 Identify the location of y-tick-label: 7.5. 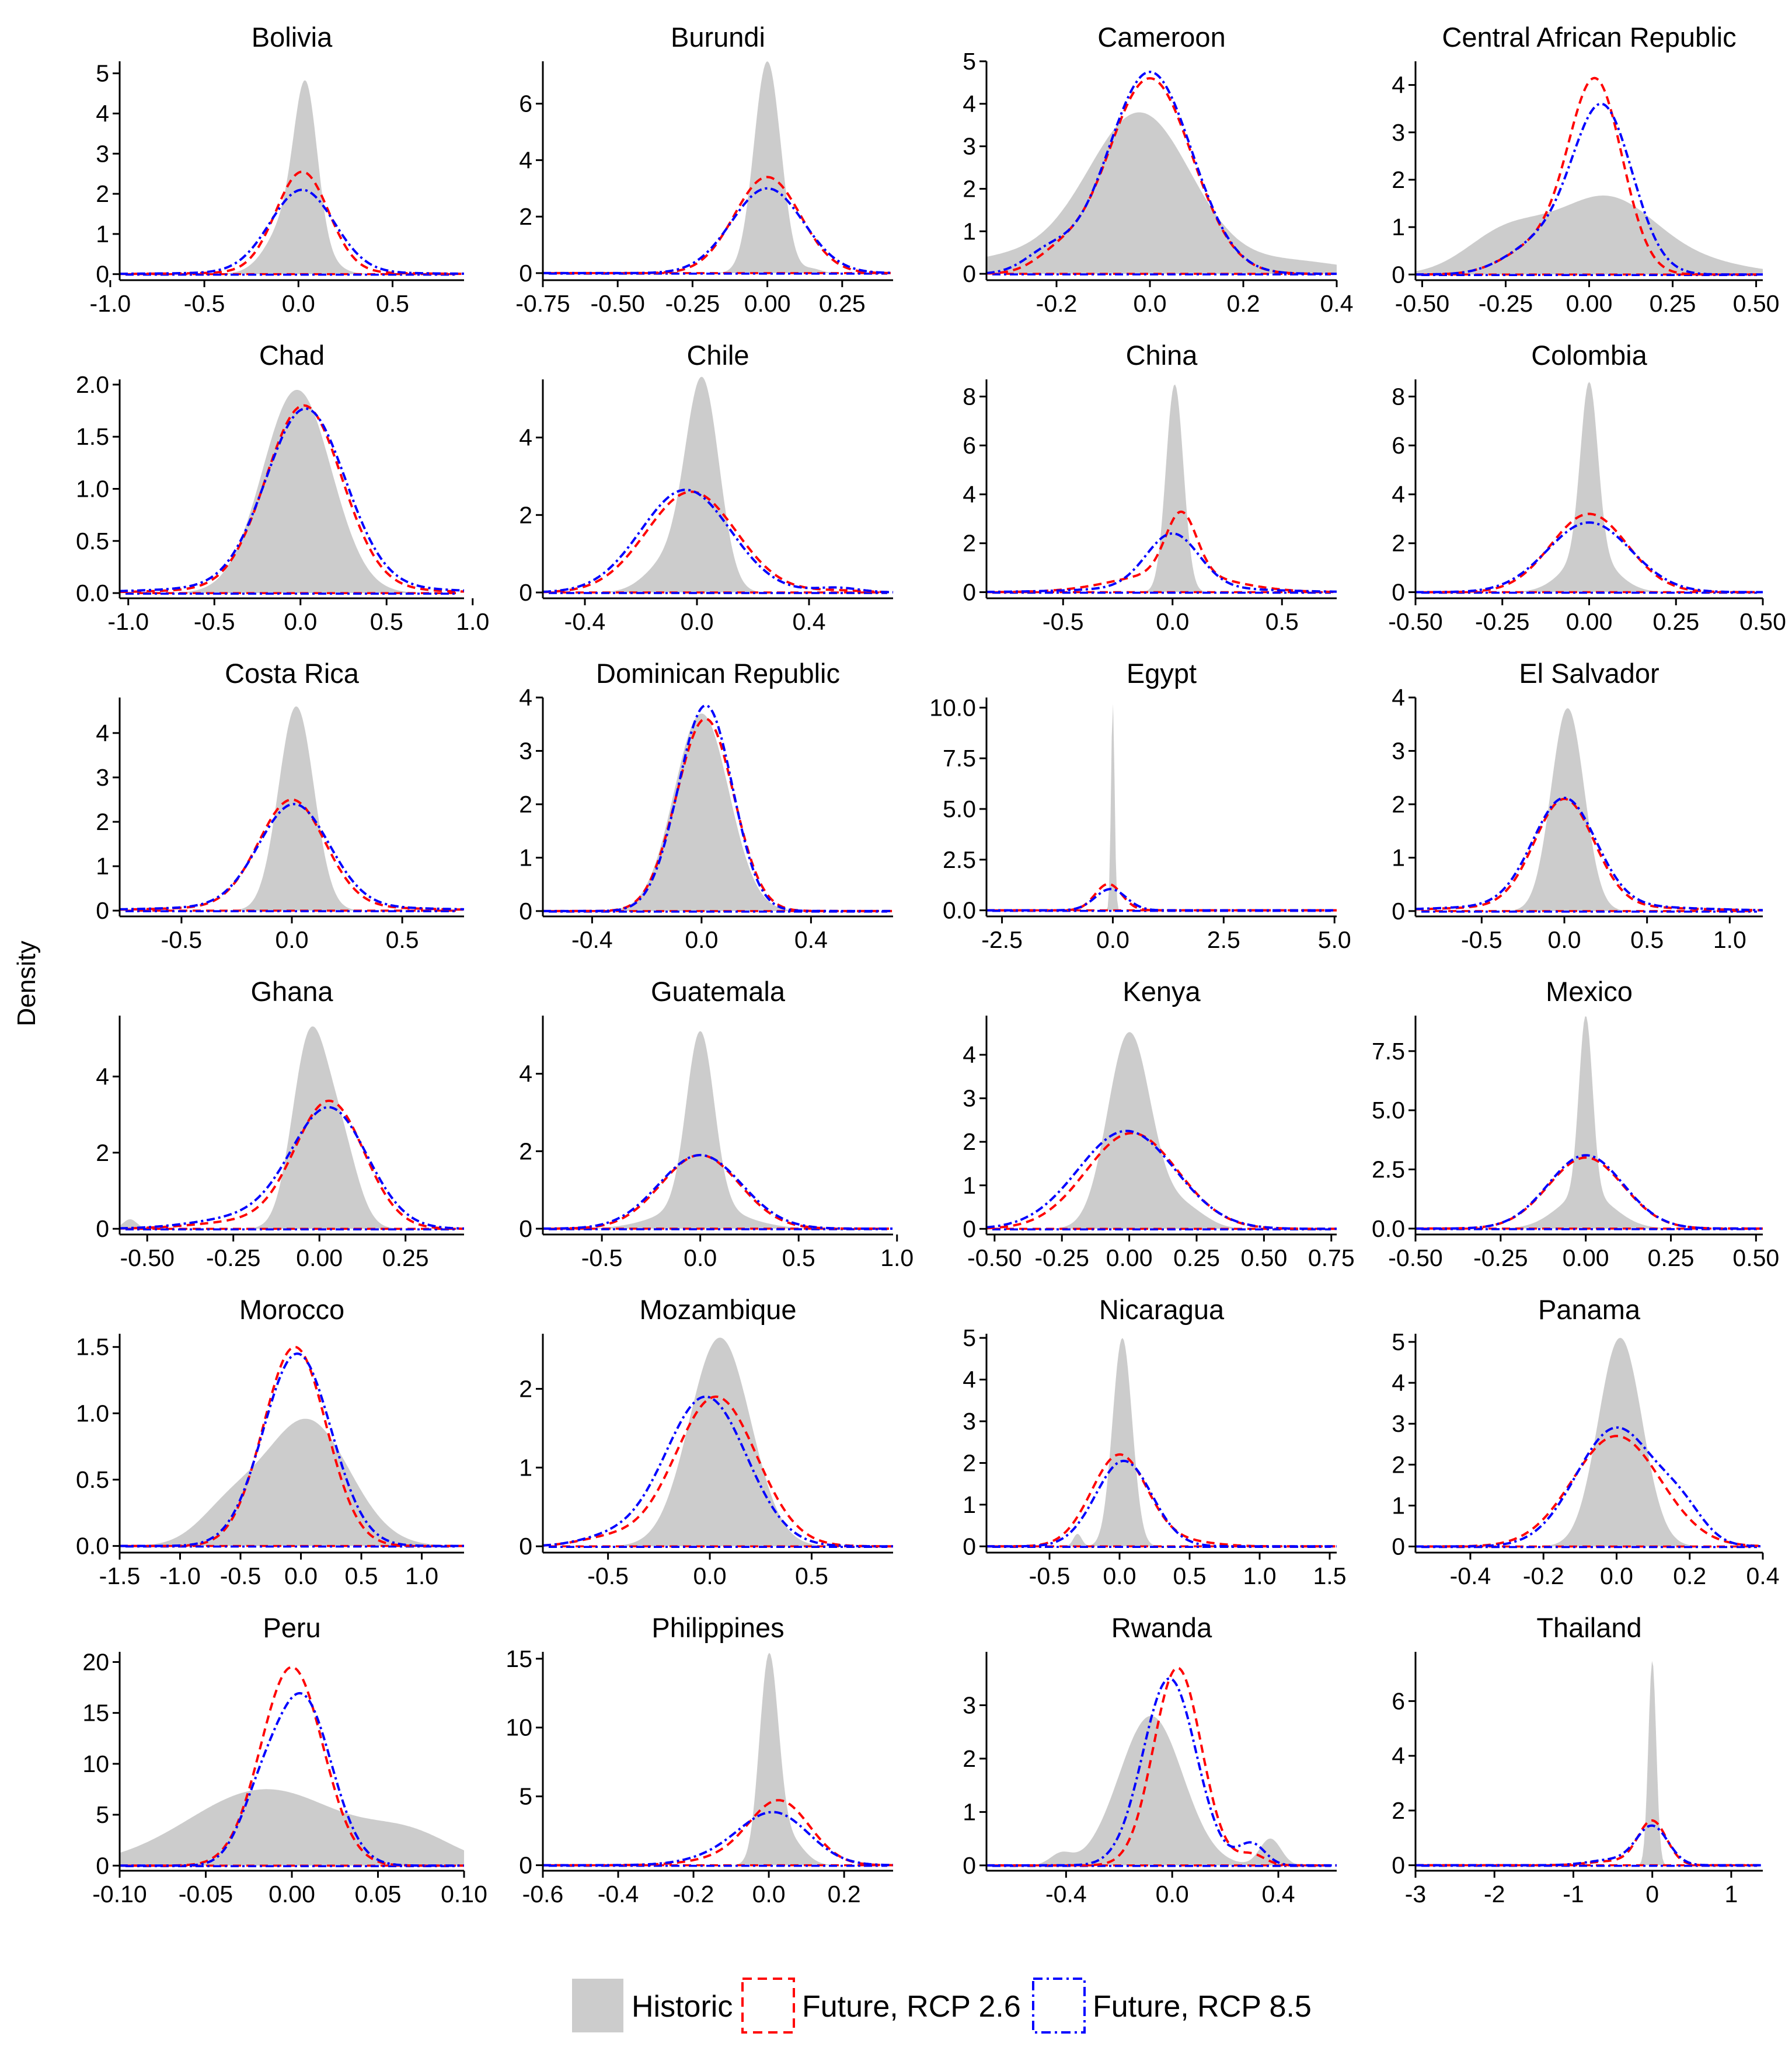
(959, 758).